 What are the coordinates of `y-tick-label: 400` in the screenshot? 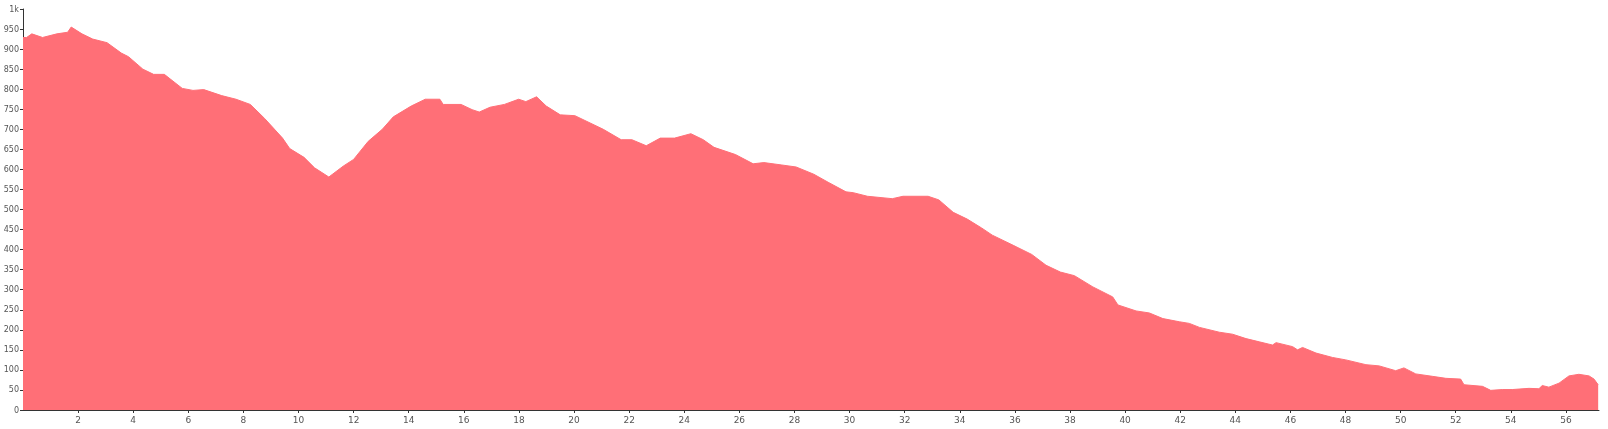 It's located at (11, 250).